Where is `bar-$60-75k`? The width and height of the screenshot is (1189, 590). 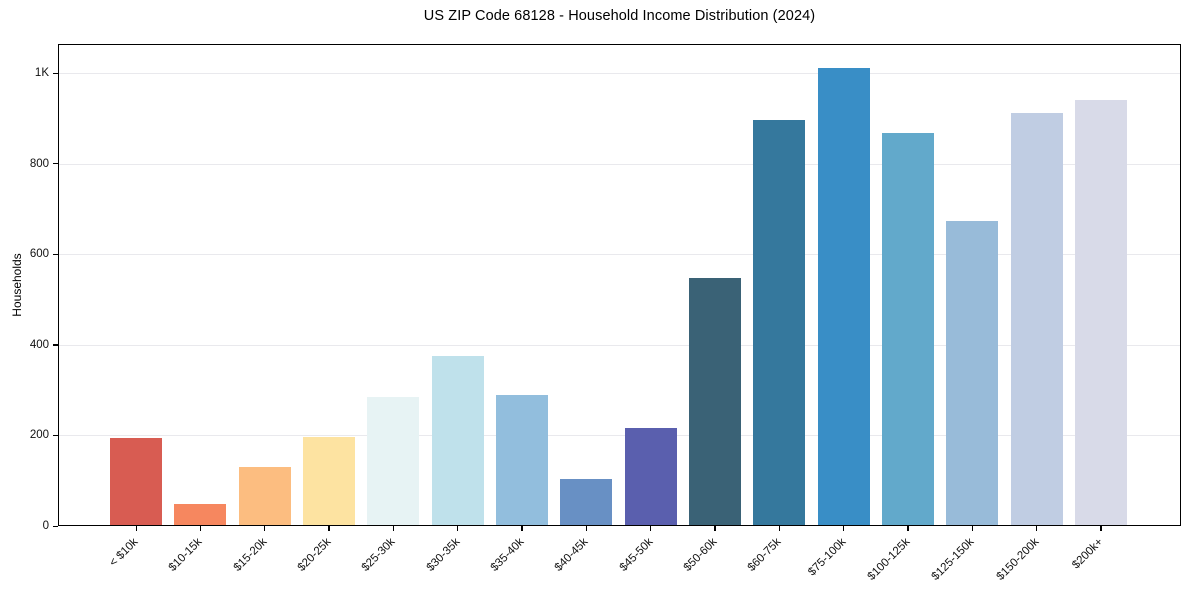 bar-$60-75k is located at coordinates (779, 323).